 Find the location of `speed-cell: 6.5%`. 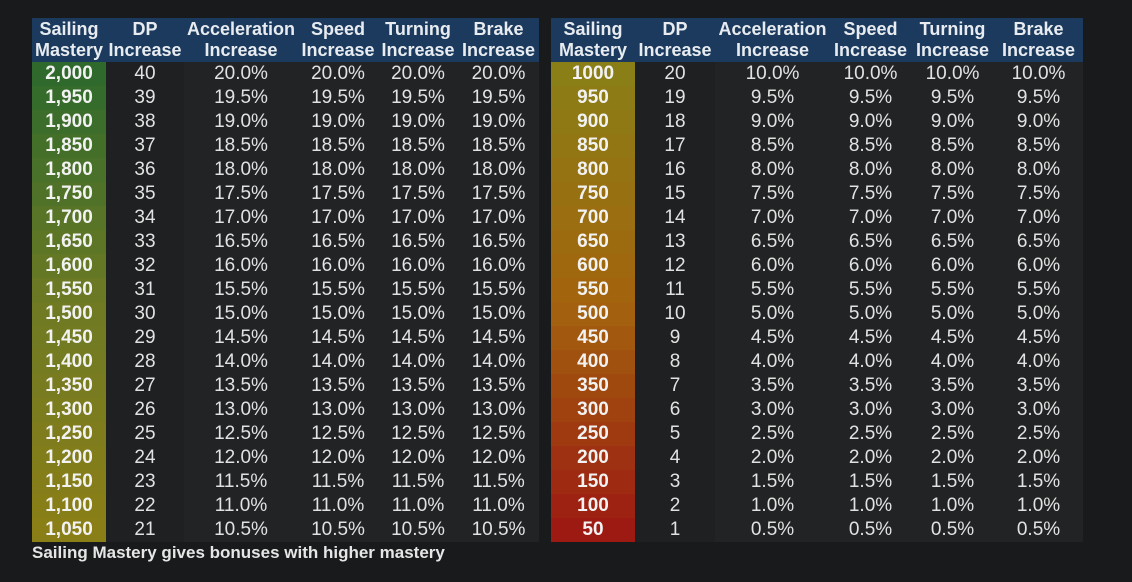

speed-cell: 6.5% is located at coordinates (870, 242).